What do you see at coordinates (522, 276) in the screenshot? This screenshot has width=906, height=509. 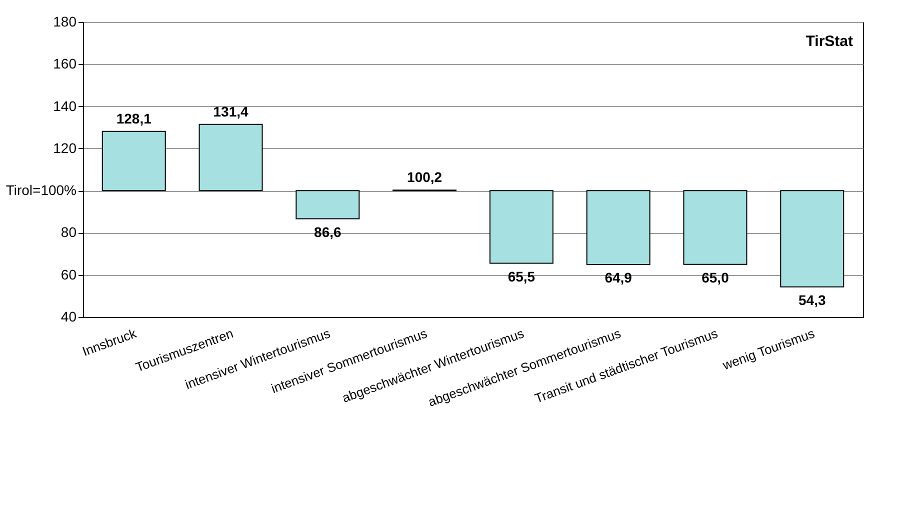 I see `data-label: 65,5` at bounding box center [522, 276].